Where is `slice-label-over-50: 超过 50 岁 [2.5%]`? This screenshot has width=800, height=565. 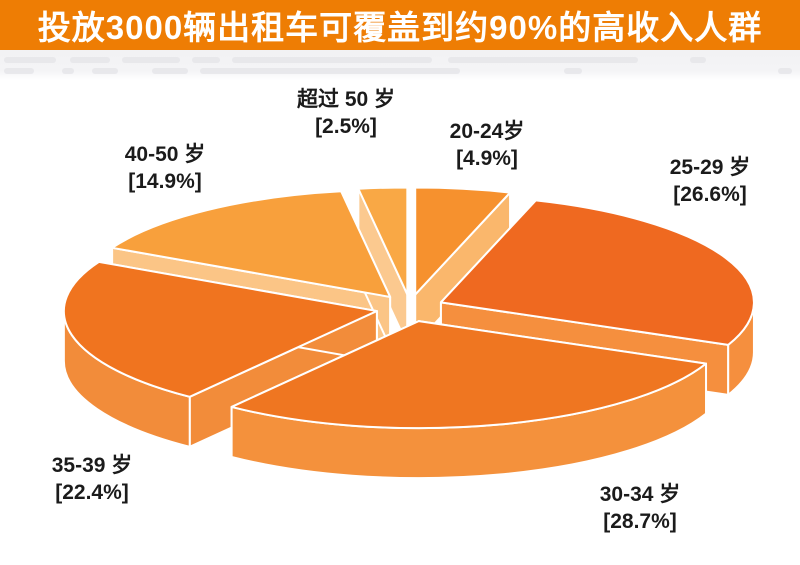
slice-label-over-50: 超过 50 岁 [2.5%] is located at coordinates (346, 113).